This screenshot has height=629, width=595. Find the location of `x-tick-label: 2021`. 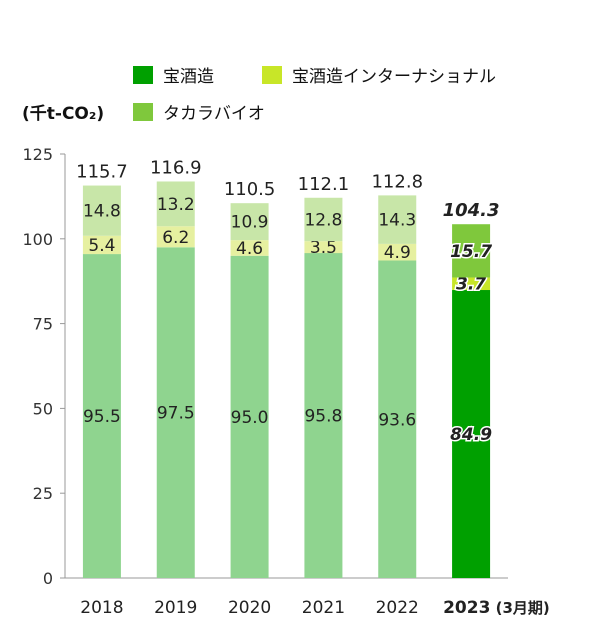

x-tick-label: 2021 is located at coordinates (323, 608).